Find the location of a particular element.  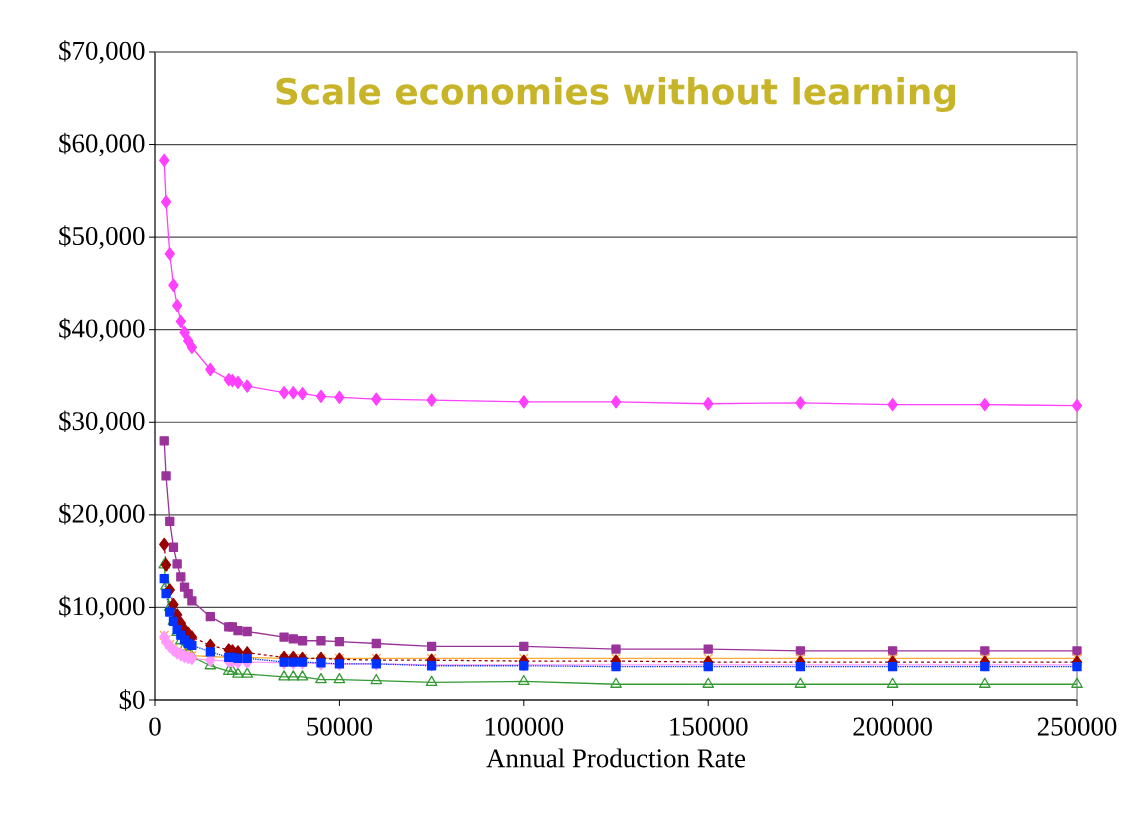

y-tick-label: $60,000 is located at coordinates (102, 144).